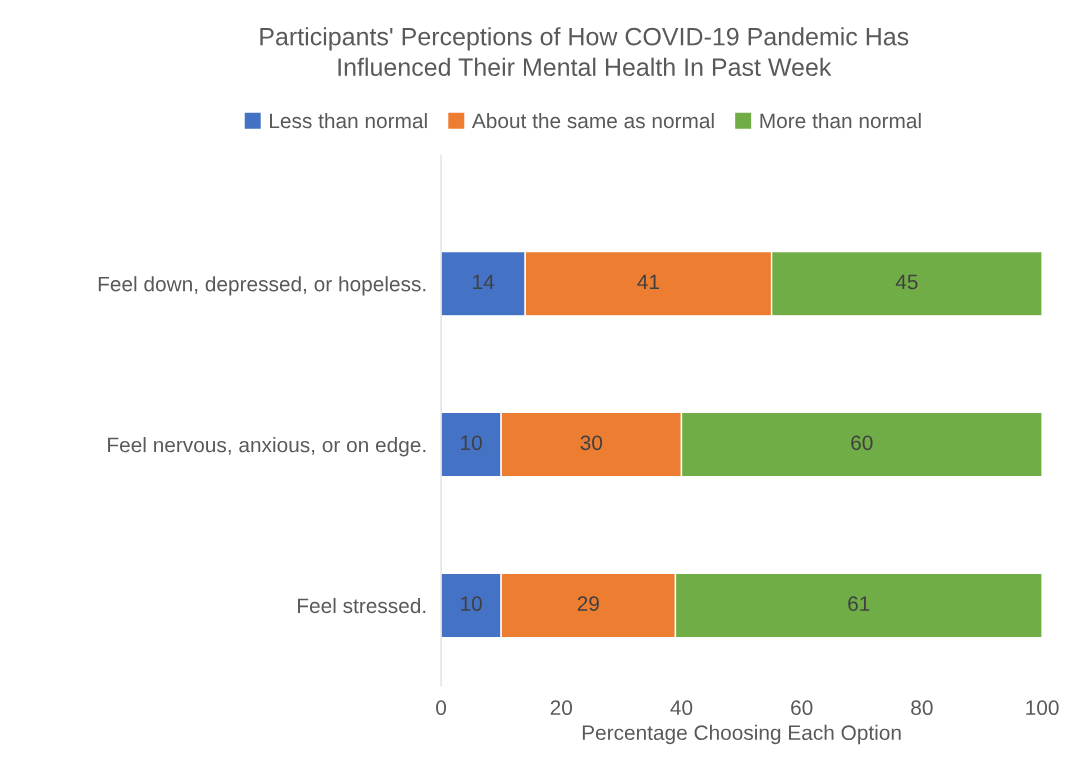 Image resolution: width=1081 pixels, height=775 pixels. What do you see at coordinates (862, 443) in the screenshot?
I see `data-label: 60` at bounding box center [862, 443].